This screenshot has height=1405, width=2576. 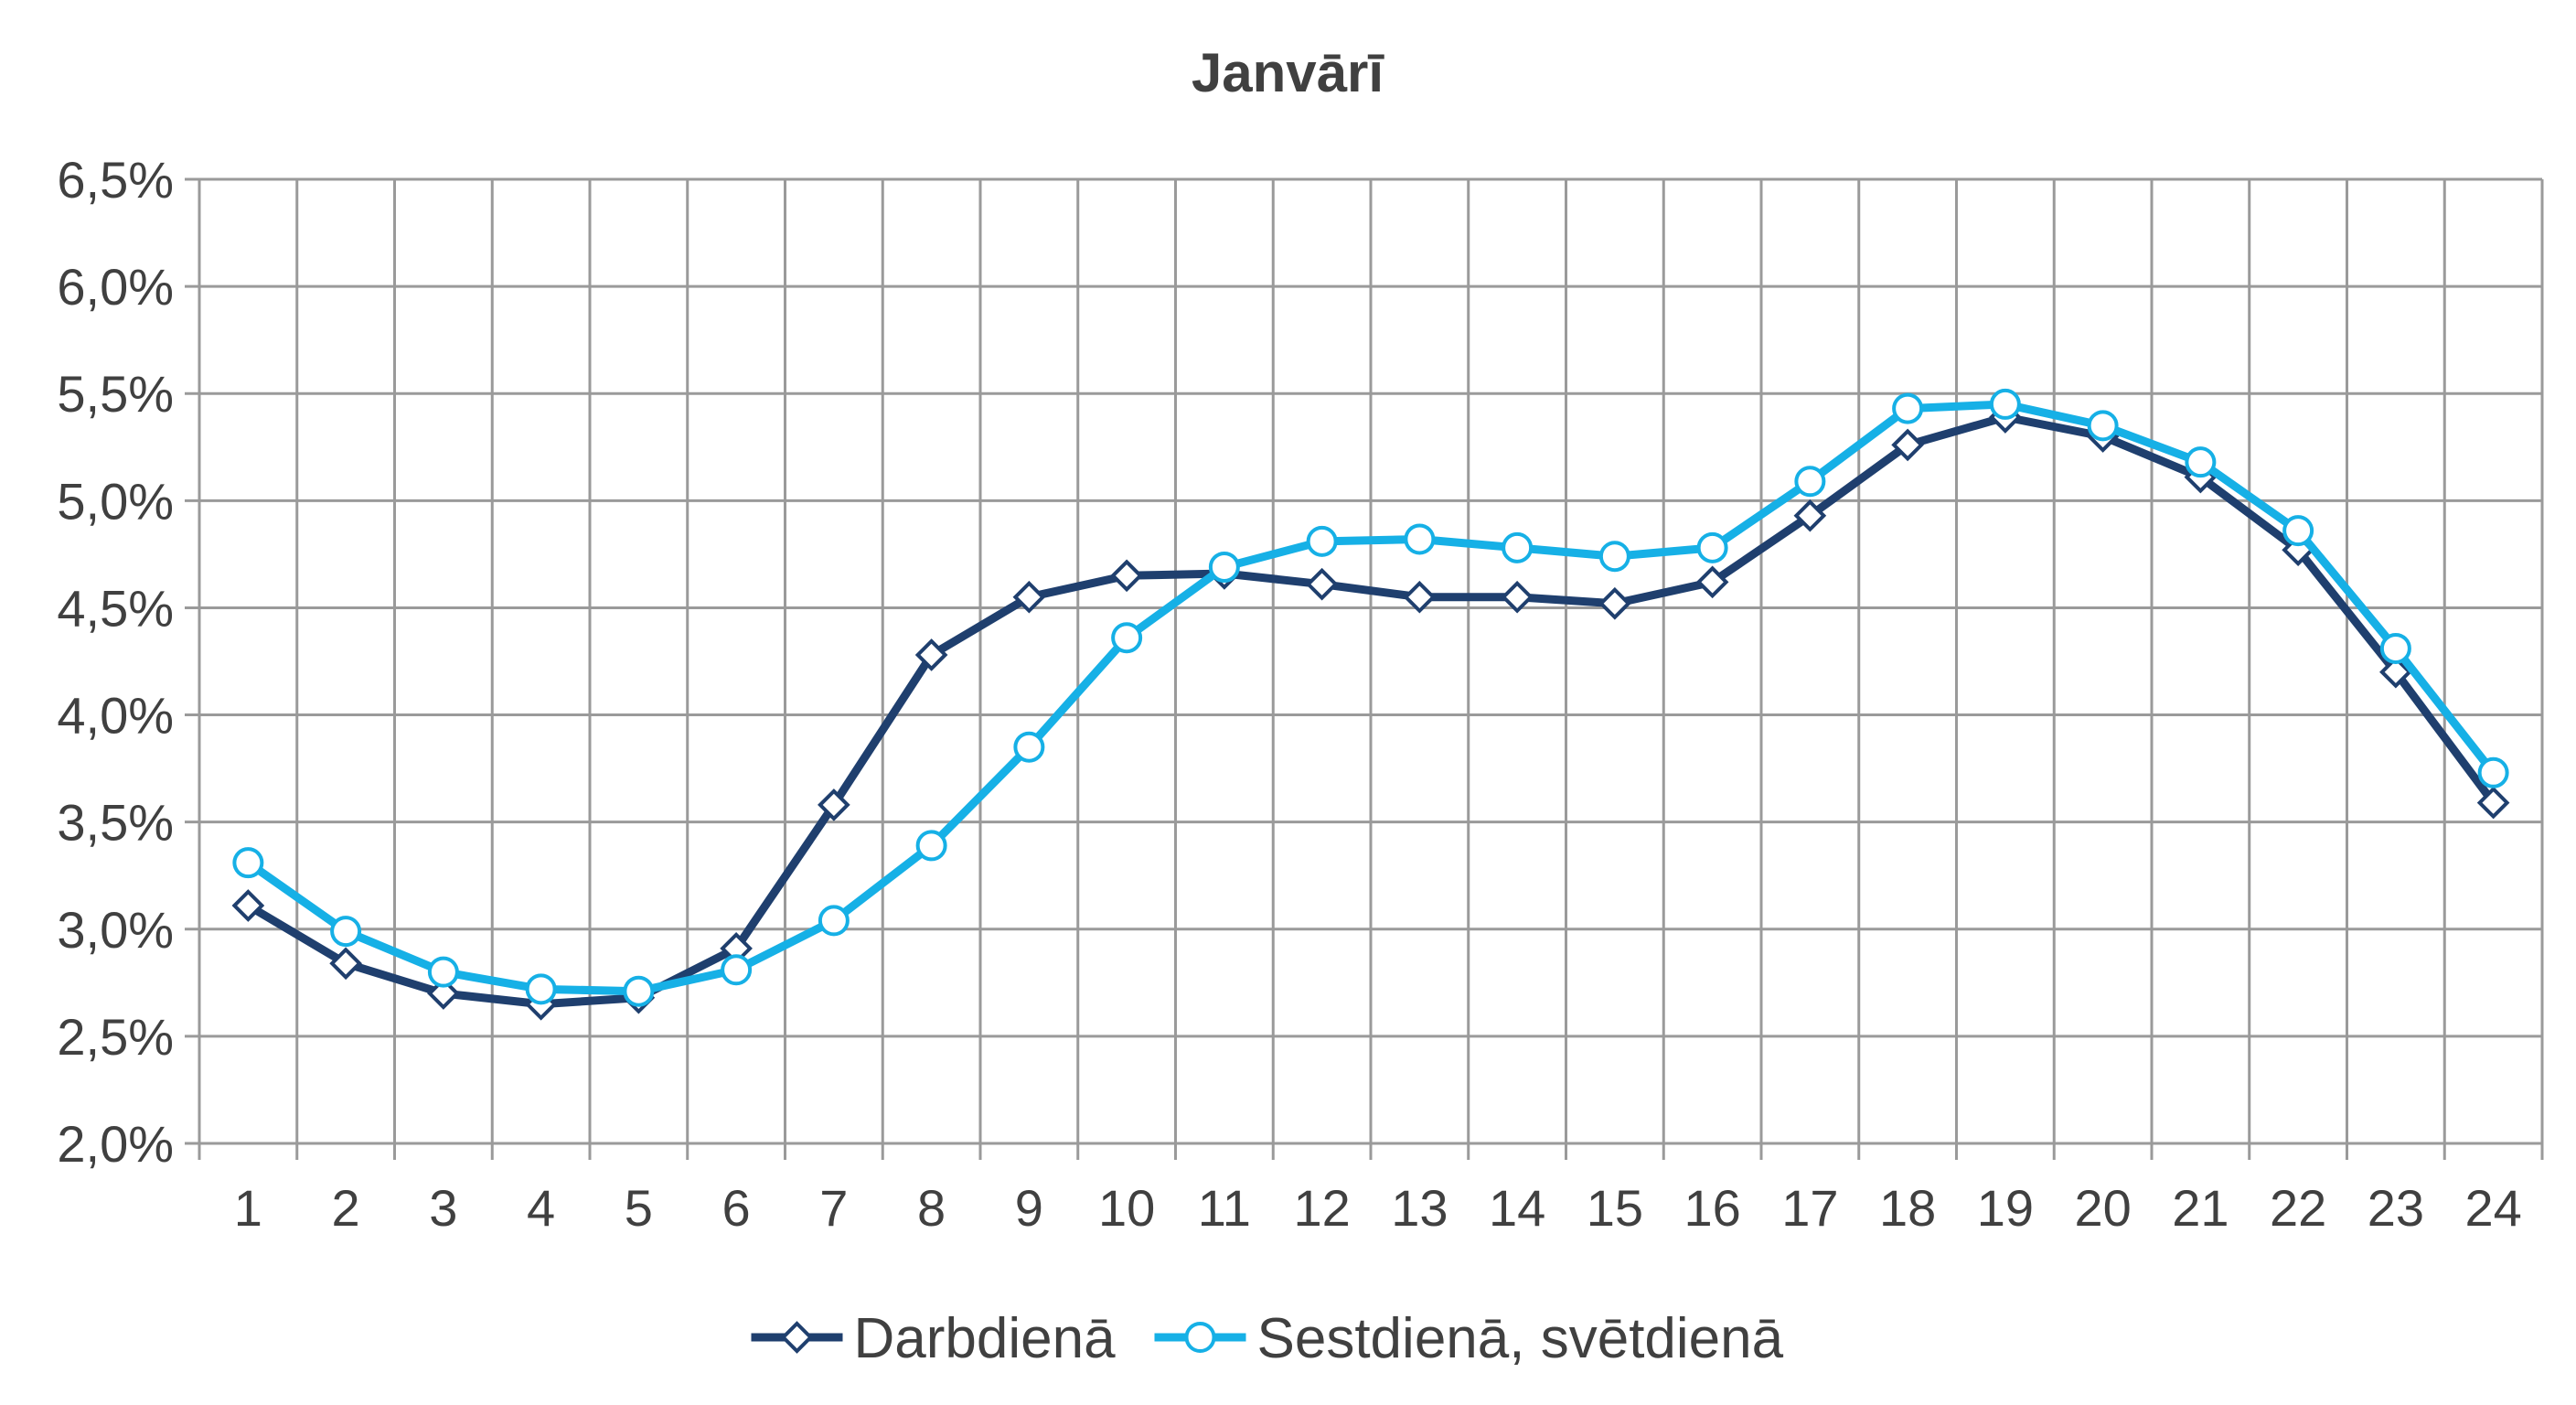 I want to click on x-tick-label: 15, so click(x=1615, y=1208).